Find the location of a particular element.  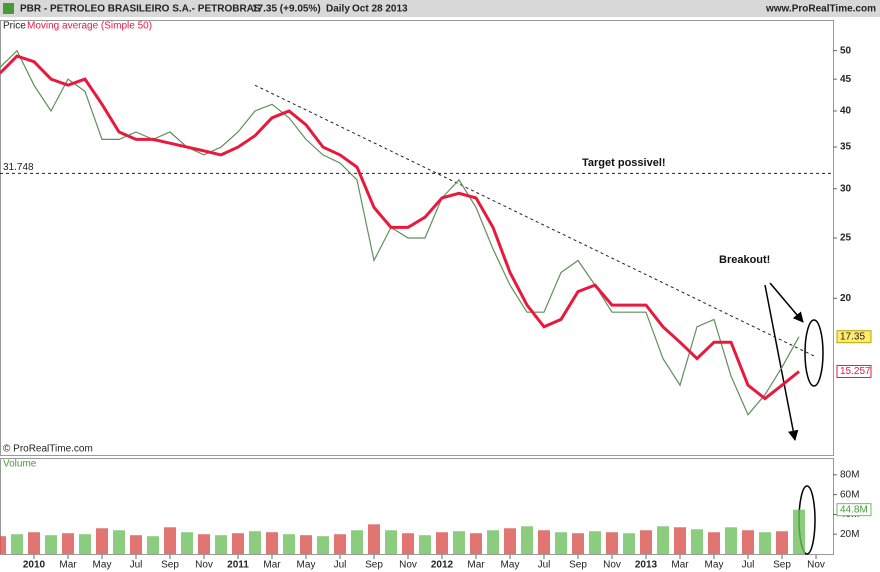

y-tick-label: 60M is located at coordinates (849, 494).